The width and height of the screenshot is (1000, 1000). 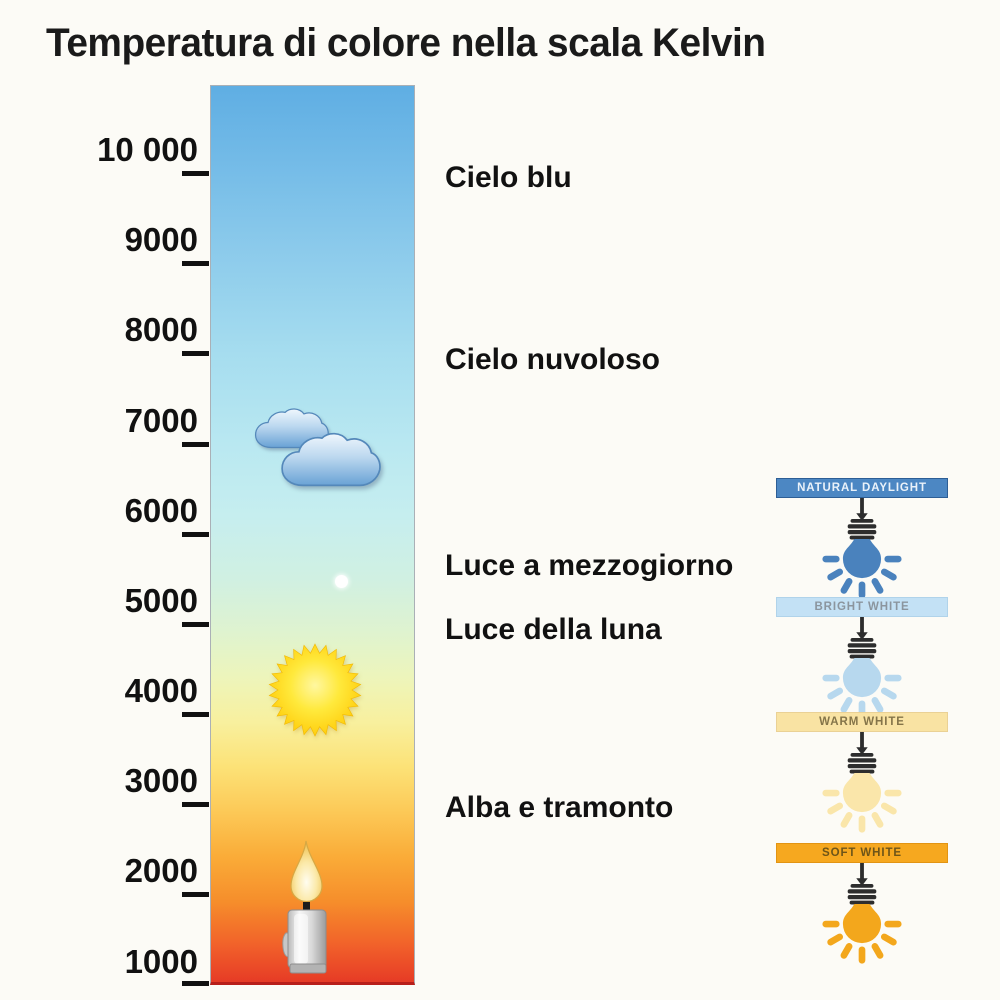 I want to click on clouds-icon, so click(x=317, y=447).